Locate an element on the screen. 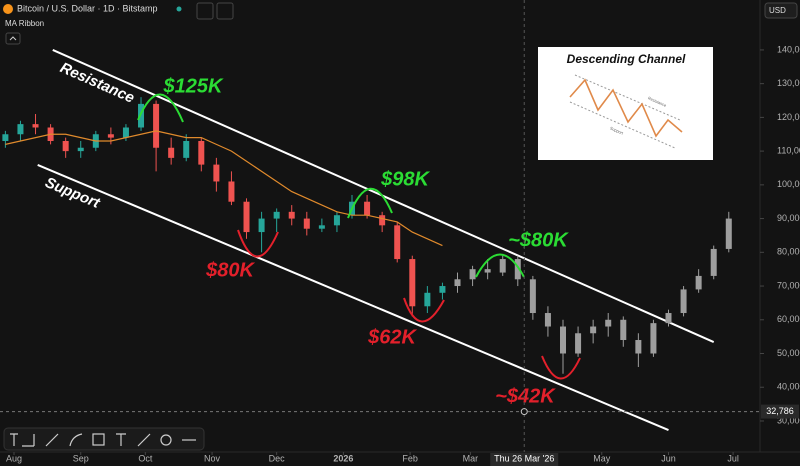  x-tick-label: 2026 is located at coordinates (343, 458).